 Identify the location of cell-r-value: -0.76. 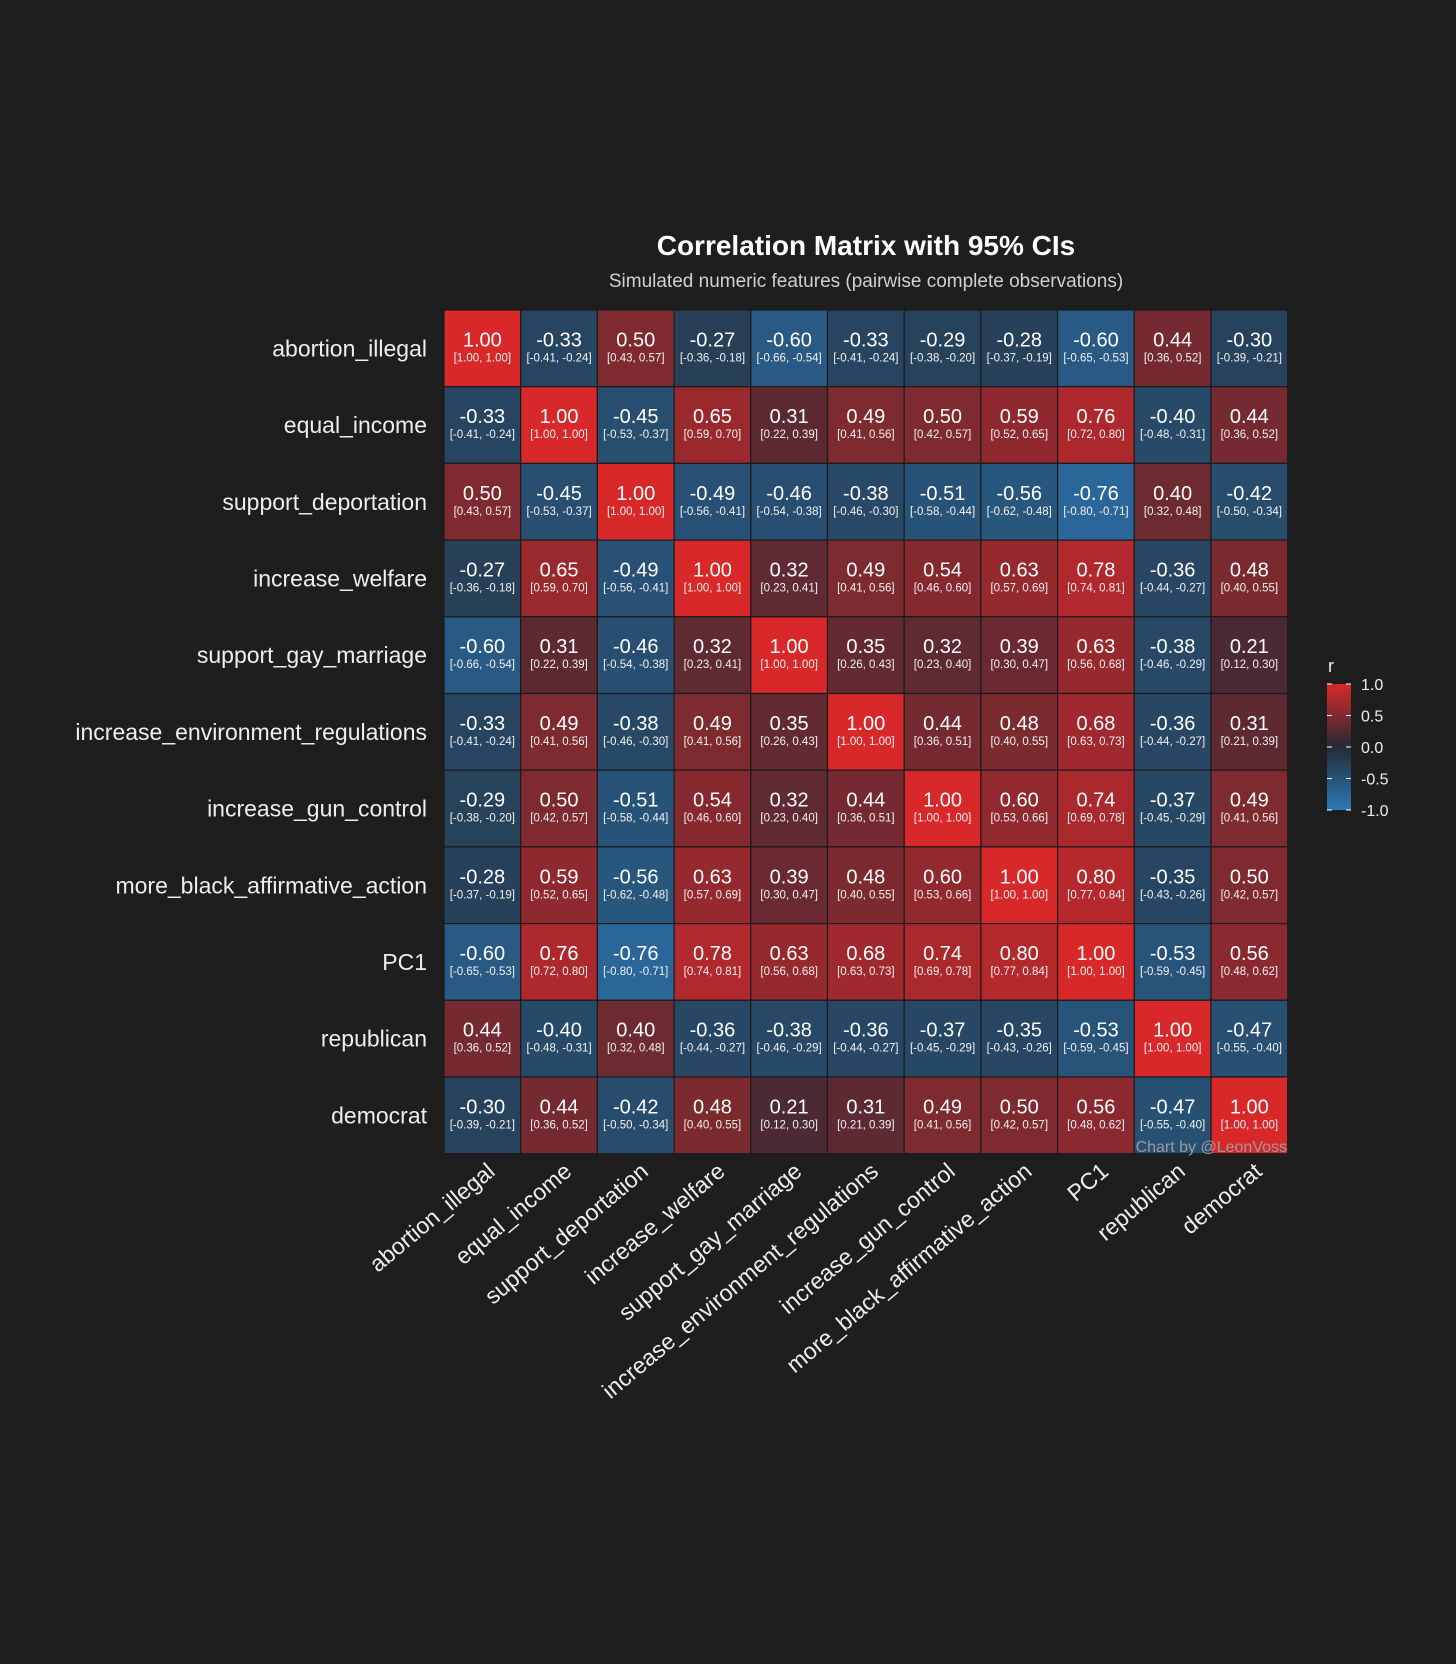
(1096, 494).